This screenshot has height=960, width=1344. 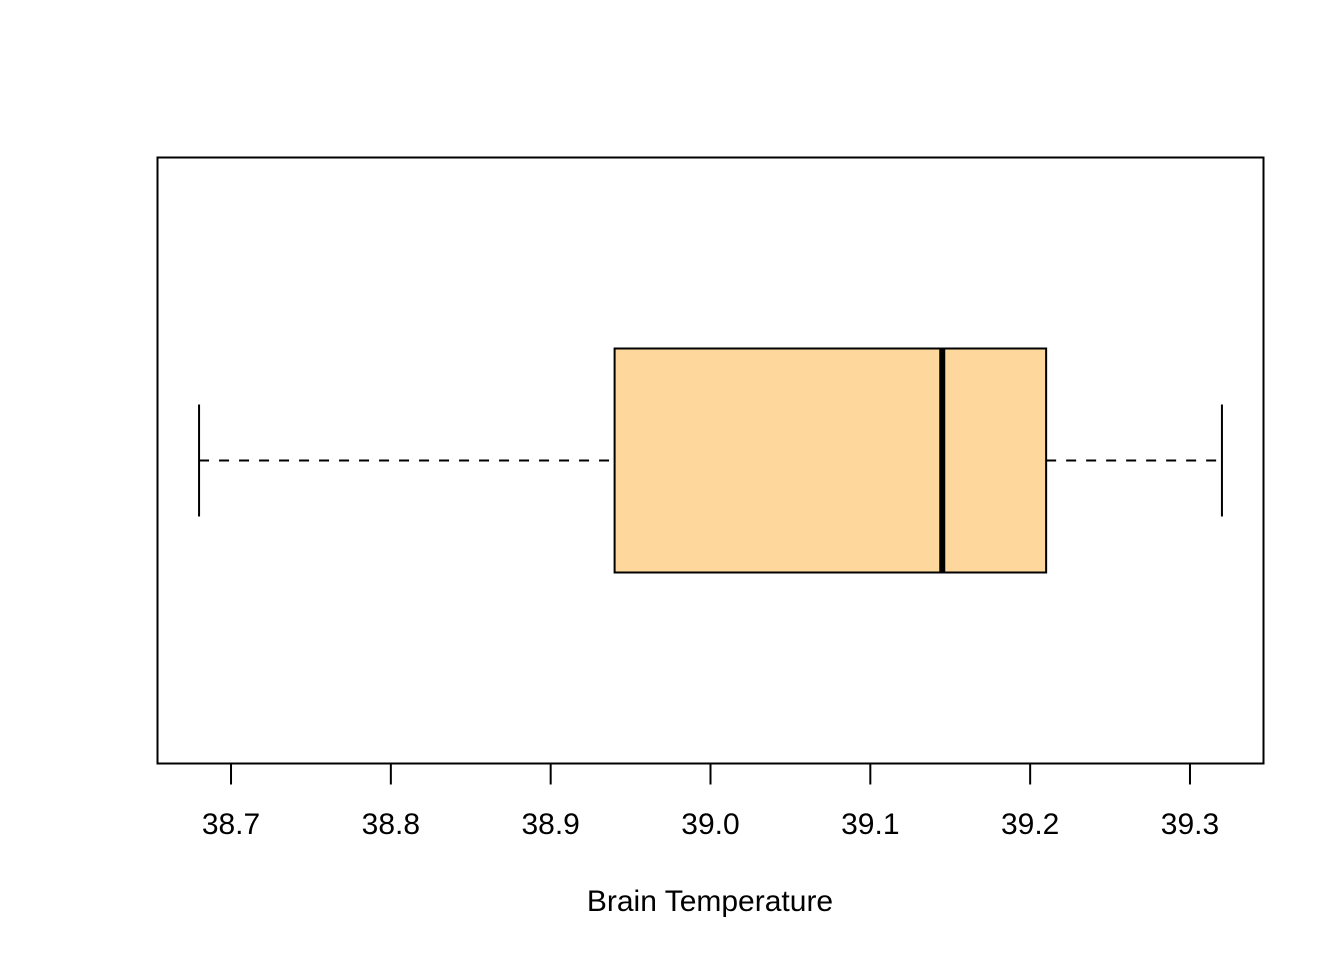 I want to click on x-tick-label: 39.1, so click(x=870, y=824).